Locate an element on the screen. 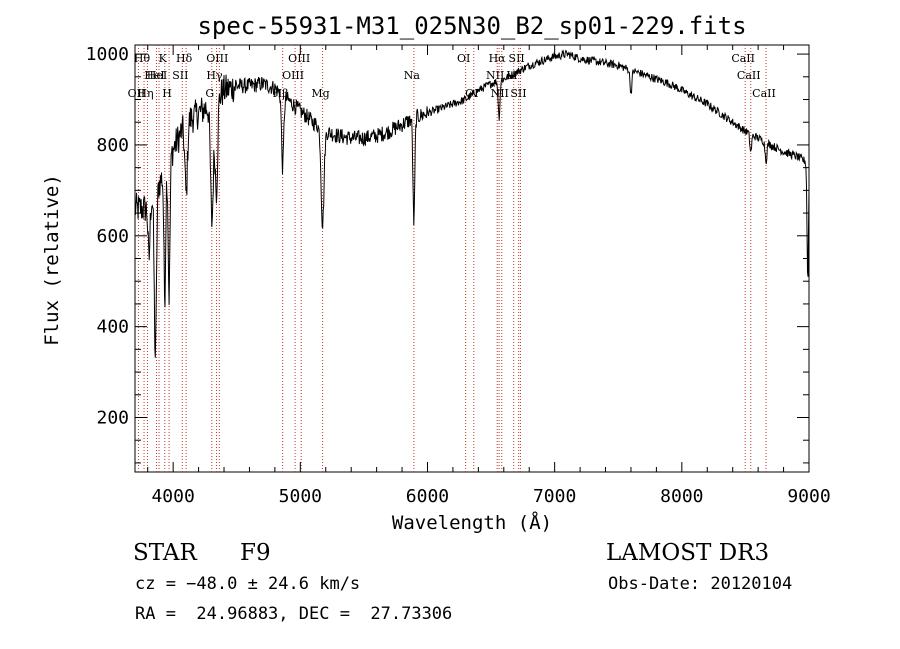 The width and height of the screenshot is (900, 649). line-marker-label: Hδ is located at coordinates (184, 58).